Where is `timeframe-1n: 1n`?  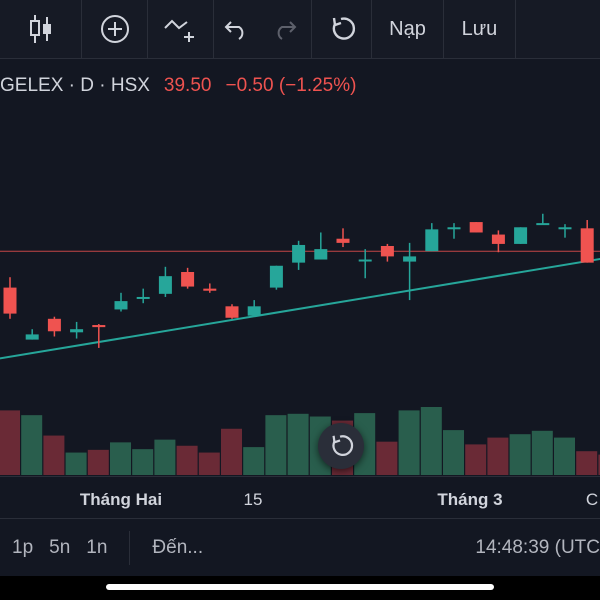
timeframe-1n: 1n is located at coordinates (97, 547).